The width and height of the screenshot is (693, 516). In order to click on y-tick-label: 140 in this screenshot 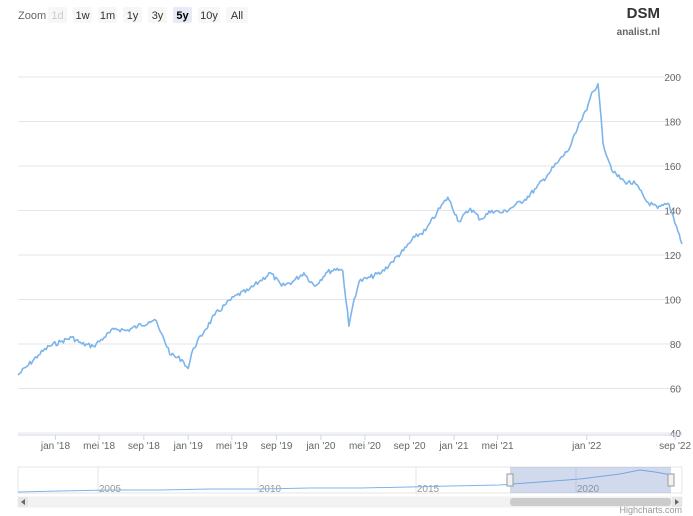, I will do `click(672, 212)`.